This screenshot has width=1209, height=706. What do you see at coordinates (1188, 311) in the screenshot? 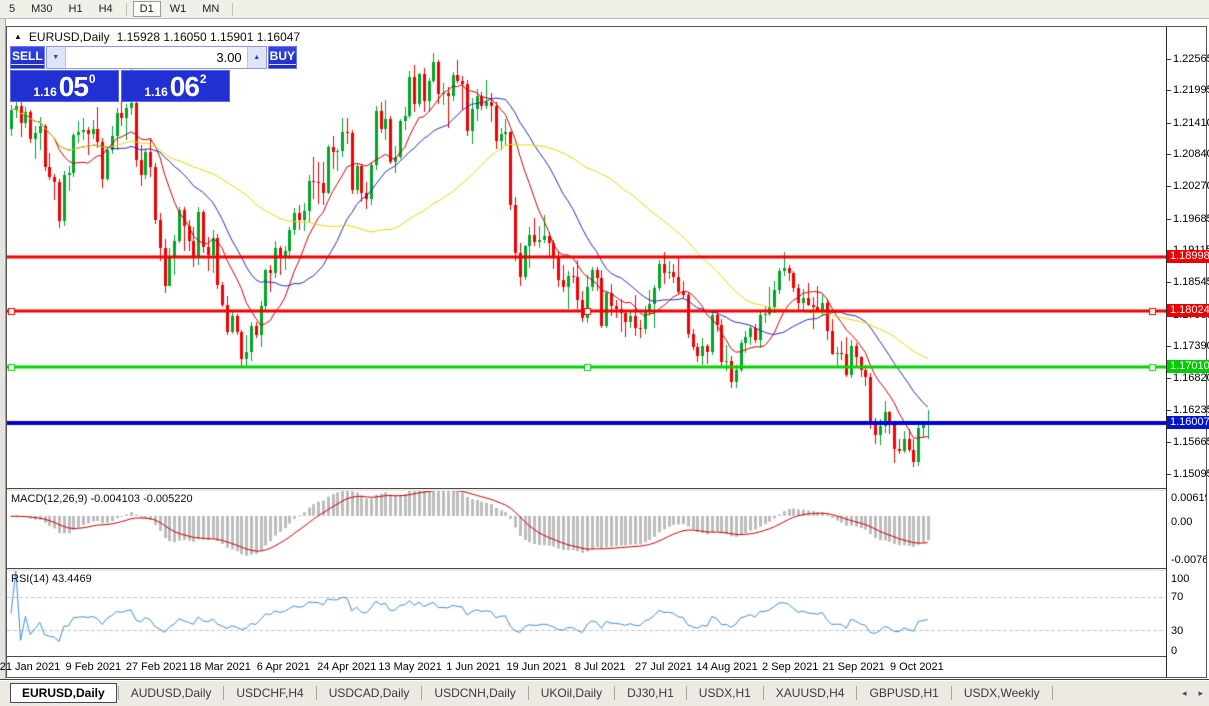
I see `price-badge-1-18024: 1.18024` at bounding box center [1188, 311].